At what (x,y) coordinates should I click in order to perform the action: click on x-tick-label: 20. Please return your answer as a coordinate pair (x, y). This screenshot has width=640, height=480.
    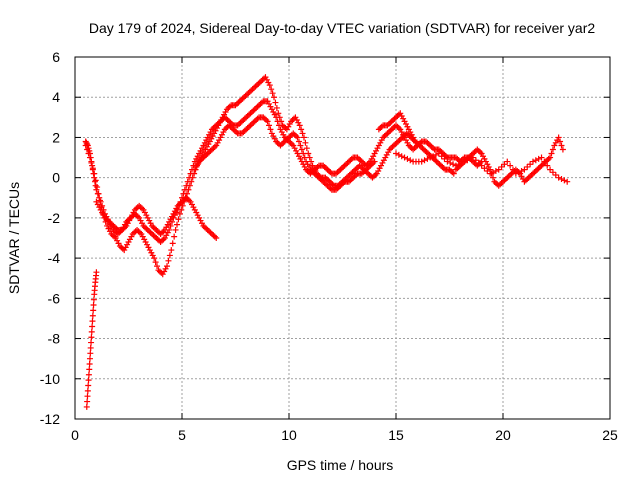
    Looking at the image, I should click on (503, 435).